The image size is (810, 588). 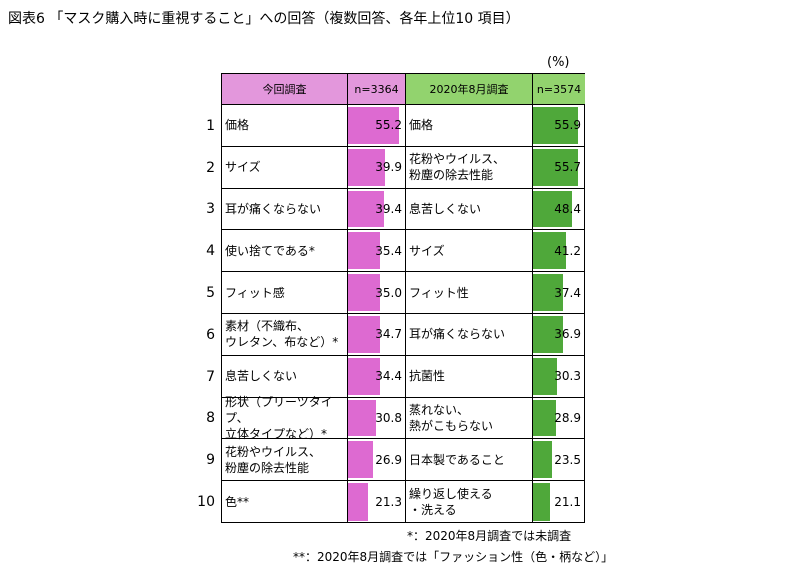 I want to click on table-row: 素材（不織布、 ウレタン、布など）* 34.7 耳が痛くならない 36.9, so click(x=403, y=335).